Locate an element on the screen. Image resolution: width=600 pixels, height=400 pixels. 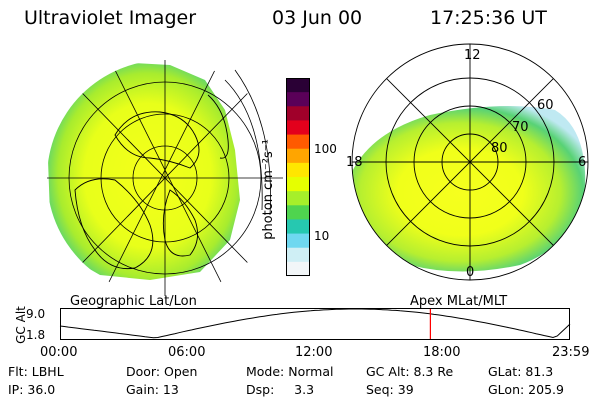
gc-alt-info: GC Alt: 8.3 Re is located at coordinates (410, 371).